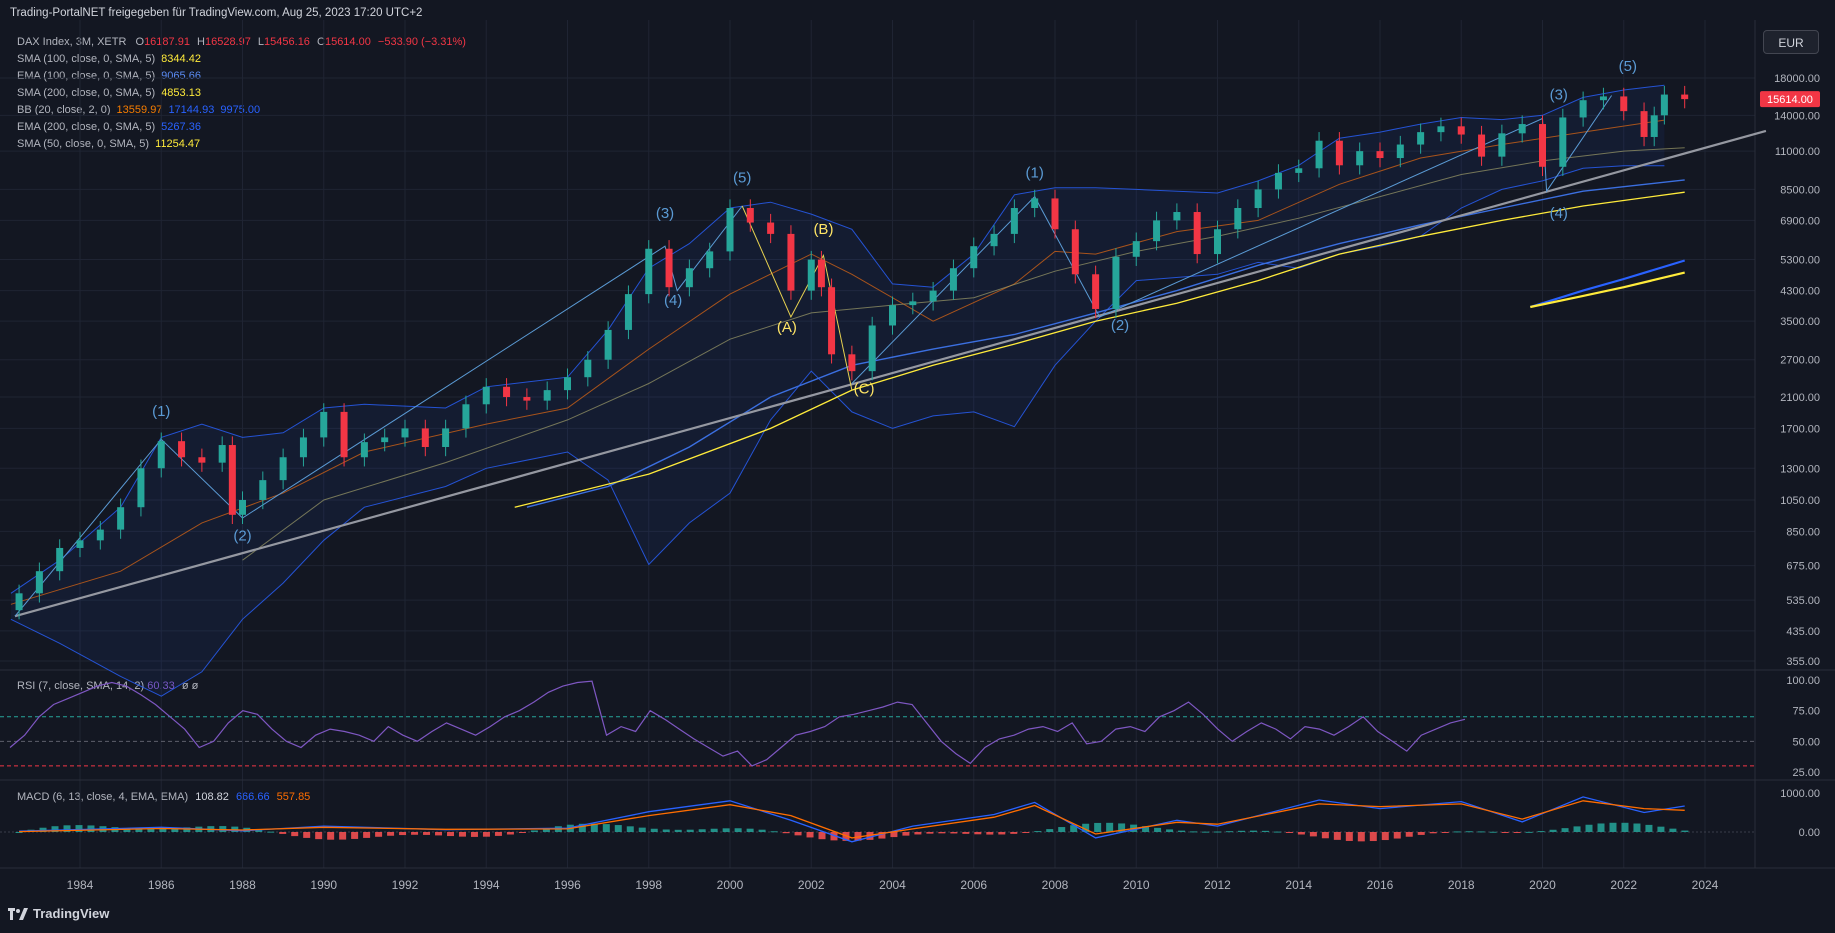 This screenshot has width=1835, height=933. What do you see at coordinates (293, 797) in the screenshot?
I see `macd-signal-value: 557.85` at bounding box center [293, 797].